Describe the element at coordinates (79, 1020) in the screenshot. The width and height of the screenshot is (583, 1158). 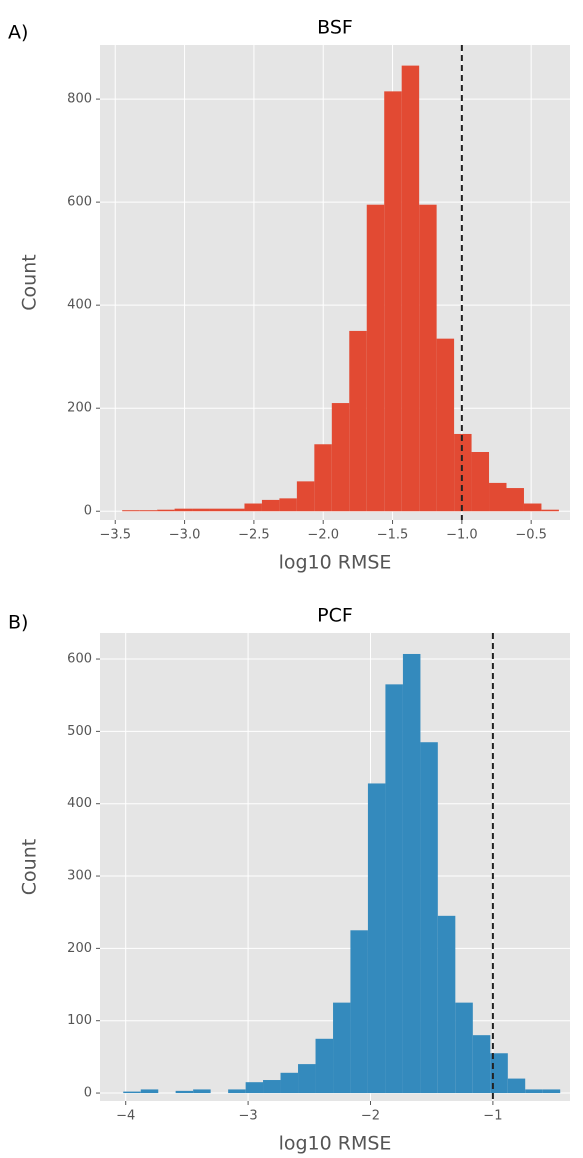
I see `y-tick-label: 100` at that location.